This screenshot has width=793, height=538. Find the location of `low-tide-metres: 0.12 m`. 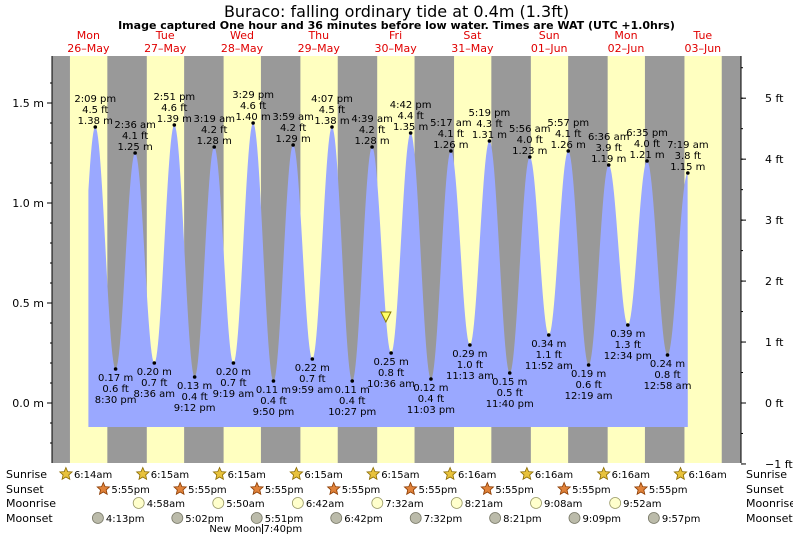

low-tide-metres: 0.12 m is located at coordinates (430, 388).